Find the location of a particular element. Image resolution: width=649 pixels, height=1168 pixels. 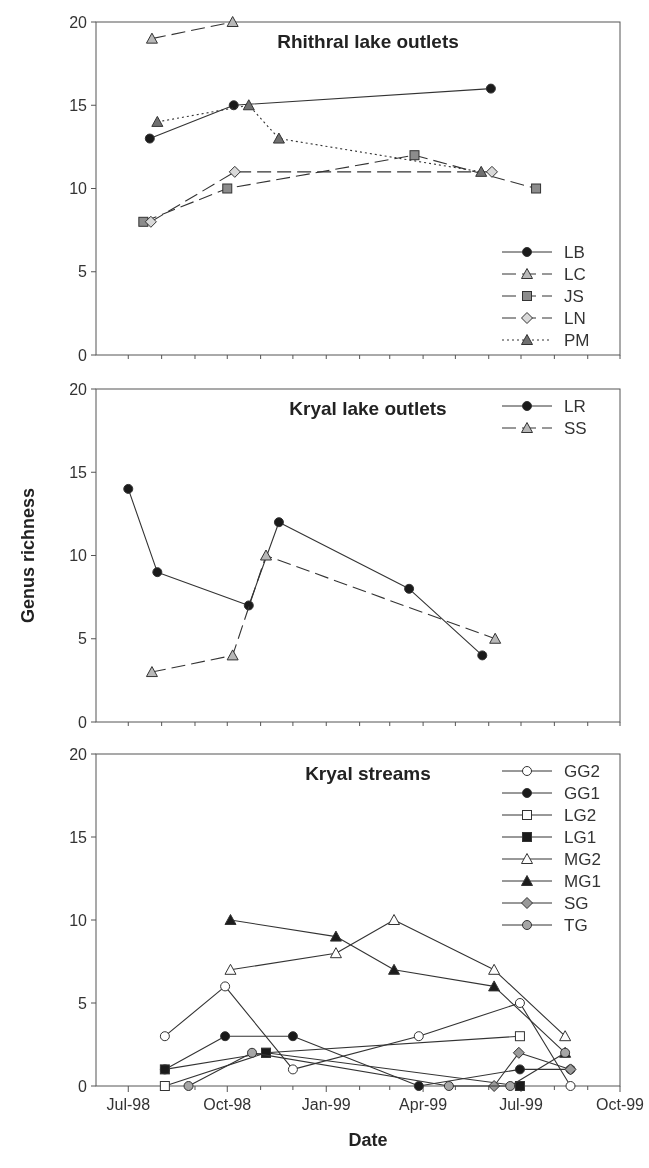

legend-label: LG2 is located at coordinates (580, 815).